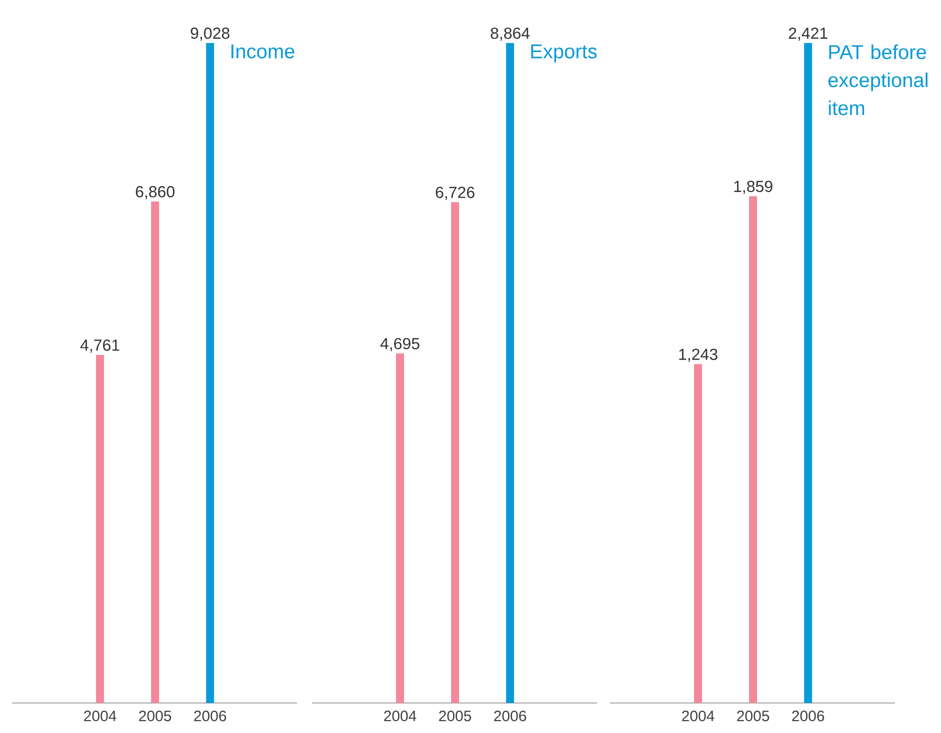  What do you see at coordinates (455, 193) in the screenshot?
I see `data-label: 6,726` at bounding box center [455, 193].